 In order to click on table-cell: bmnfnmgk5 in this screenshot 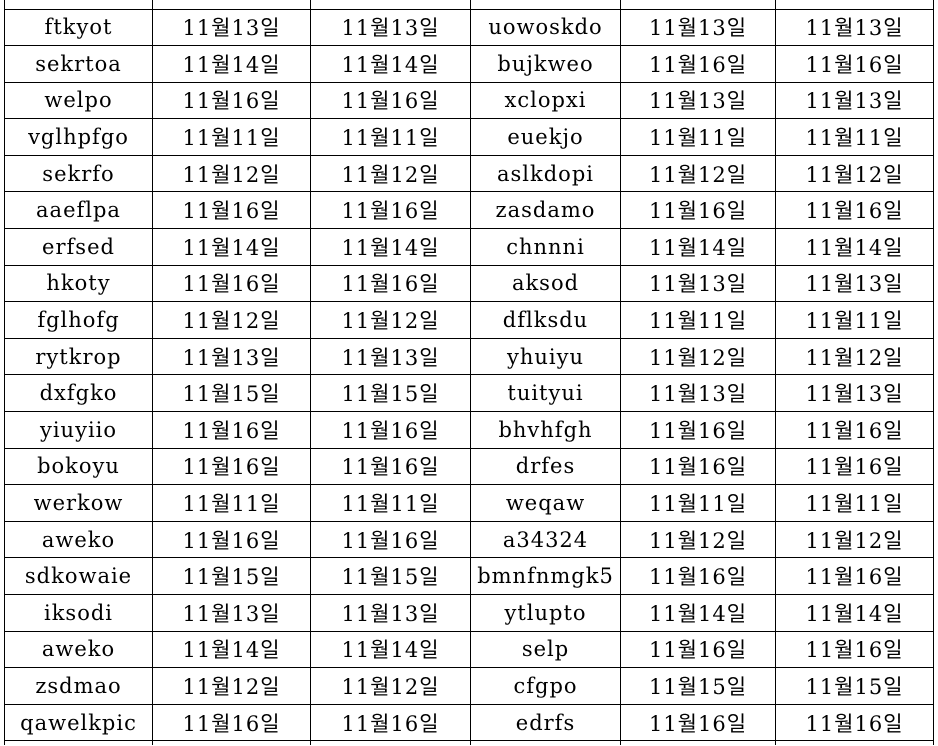, I will do `click(545, 576)`.